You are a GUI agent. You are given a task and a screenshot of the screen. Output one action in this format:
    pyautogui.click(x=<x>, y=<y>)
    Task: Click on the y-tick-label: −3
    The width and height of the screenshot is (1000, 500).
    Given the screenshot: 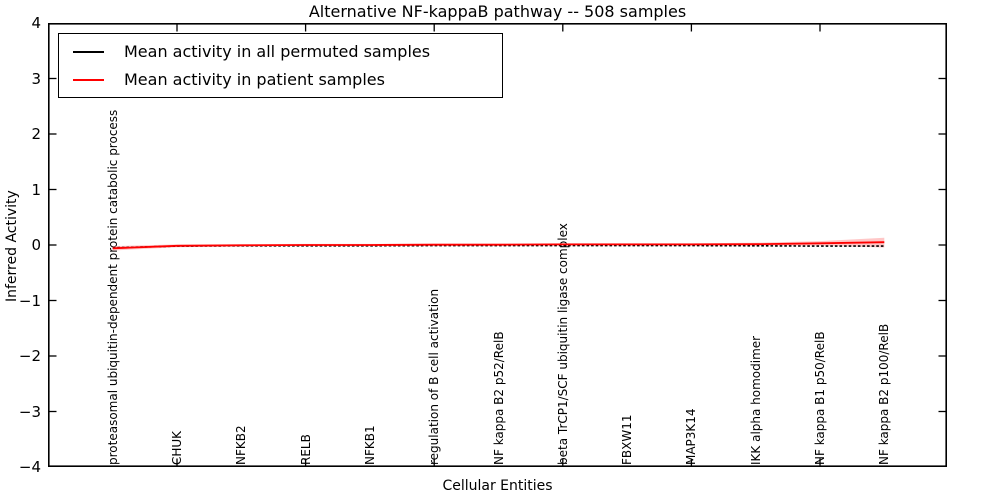 What is the action you would take?
    pyautogui.click(x=29, y=411)
    